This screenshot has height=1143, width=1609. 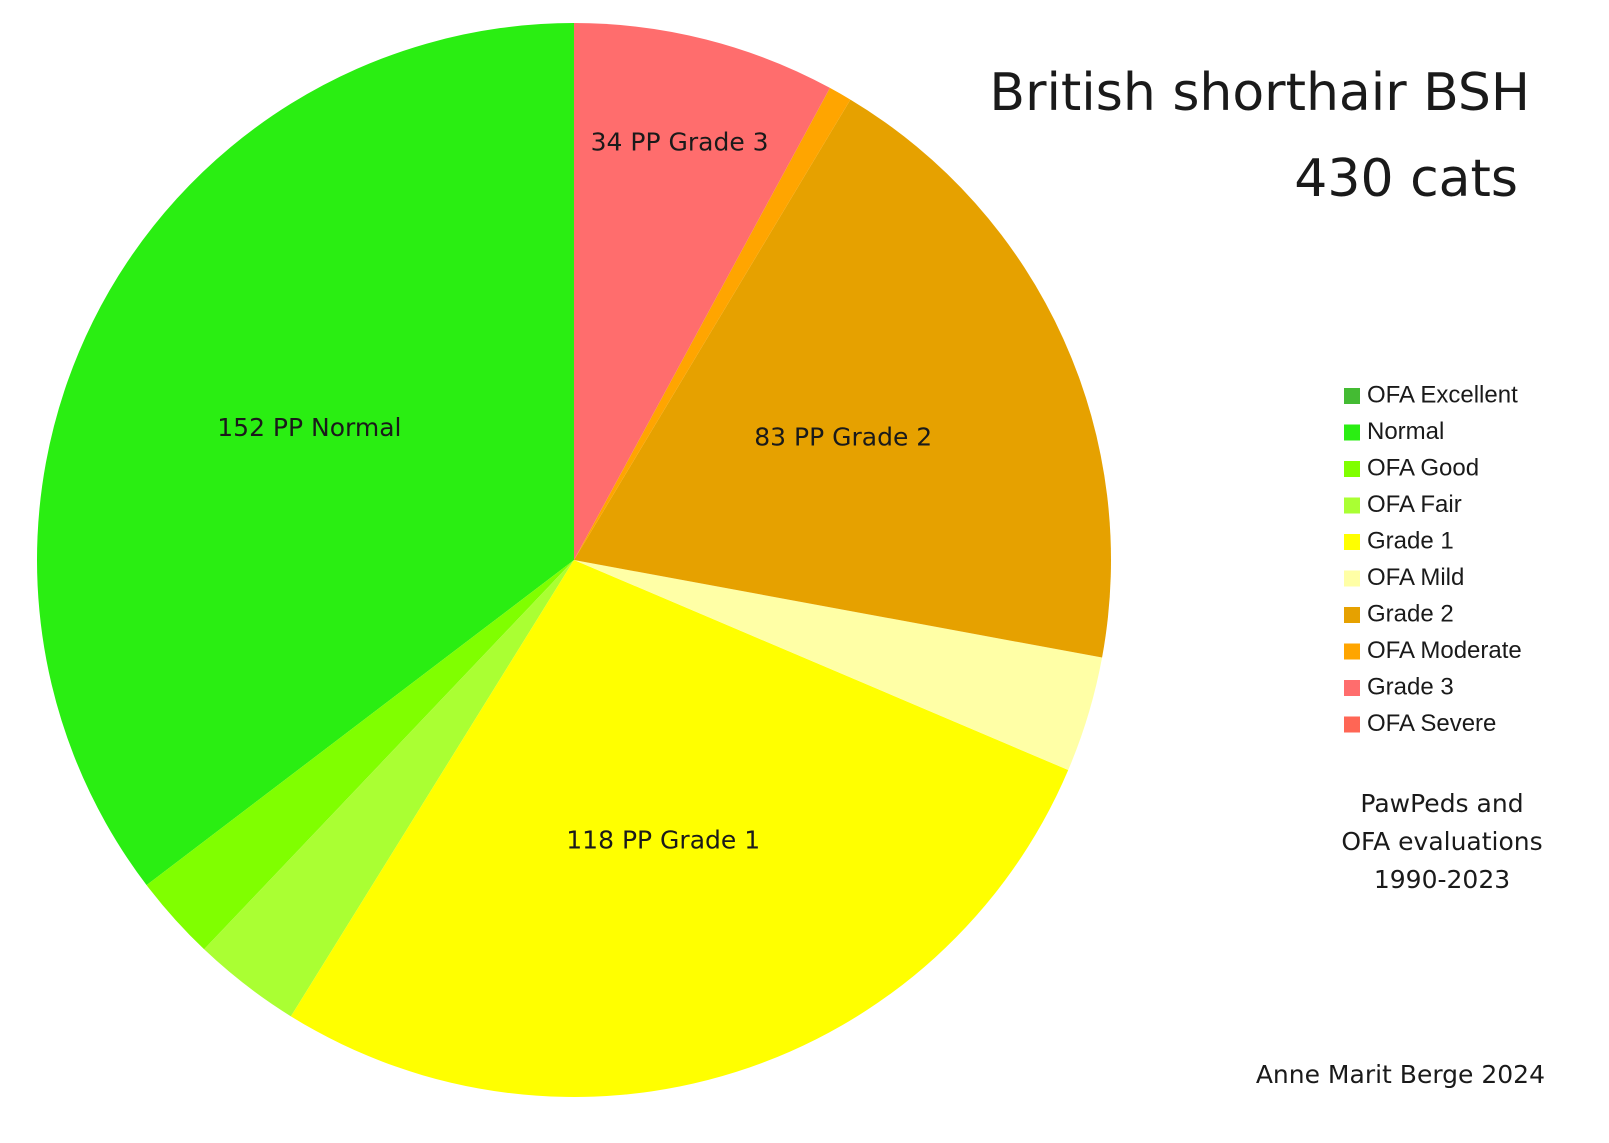 What do you see at coordinates (843, 437) in the screenshot?
I see `data-label: 83 PP Grade 2` at bounding box center [843, 437].